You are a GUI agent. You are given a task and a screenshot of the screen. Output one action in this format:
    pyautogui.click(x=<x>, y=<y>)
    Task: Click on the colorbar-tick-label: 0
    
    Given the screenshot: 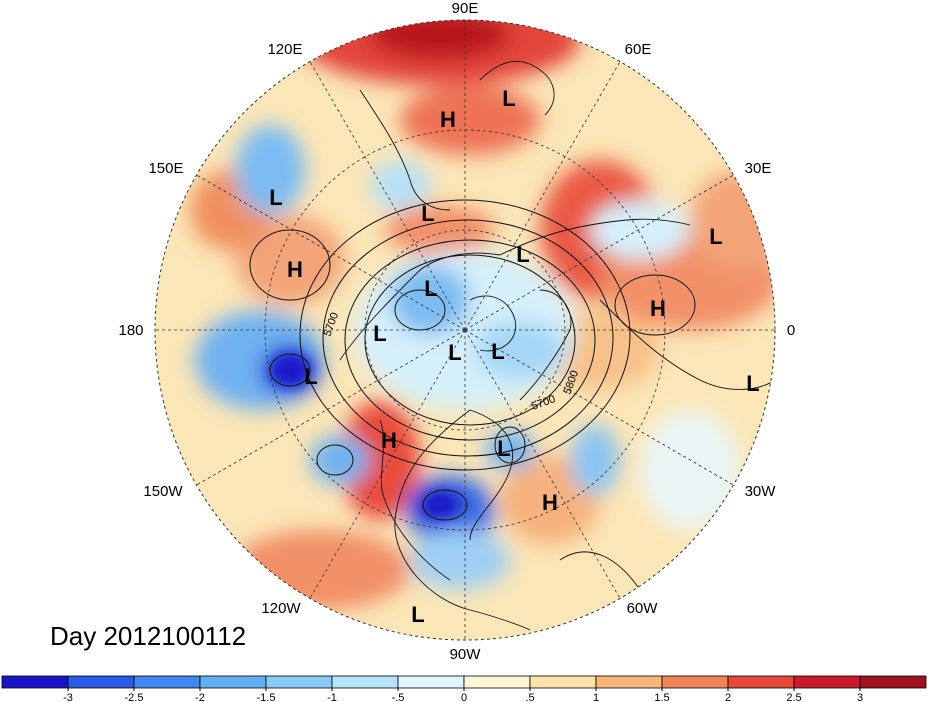 What is the action you would take?
    pyautogui.click(x=464, y=697)
    